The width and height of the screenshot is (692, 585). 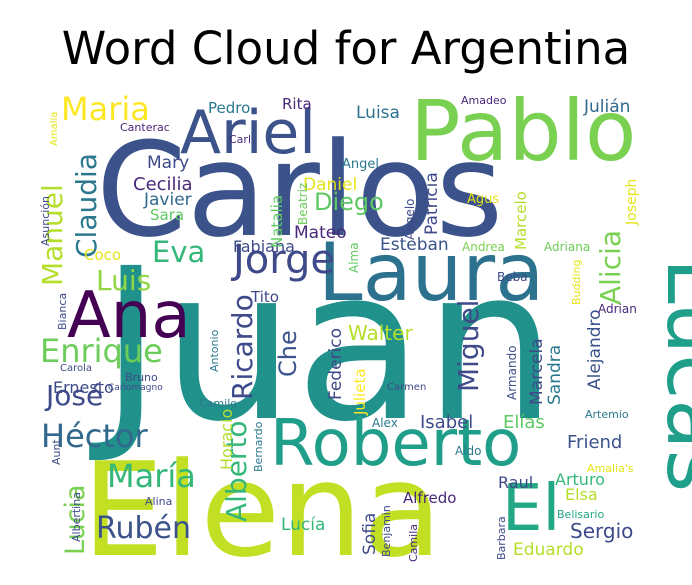 What do you see at coordinates (168, 163) in the screenshot?
I see `word-mary: Mary` at bounding box center [168, 163].